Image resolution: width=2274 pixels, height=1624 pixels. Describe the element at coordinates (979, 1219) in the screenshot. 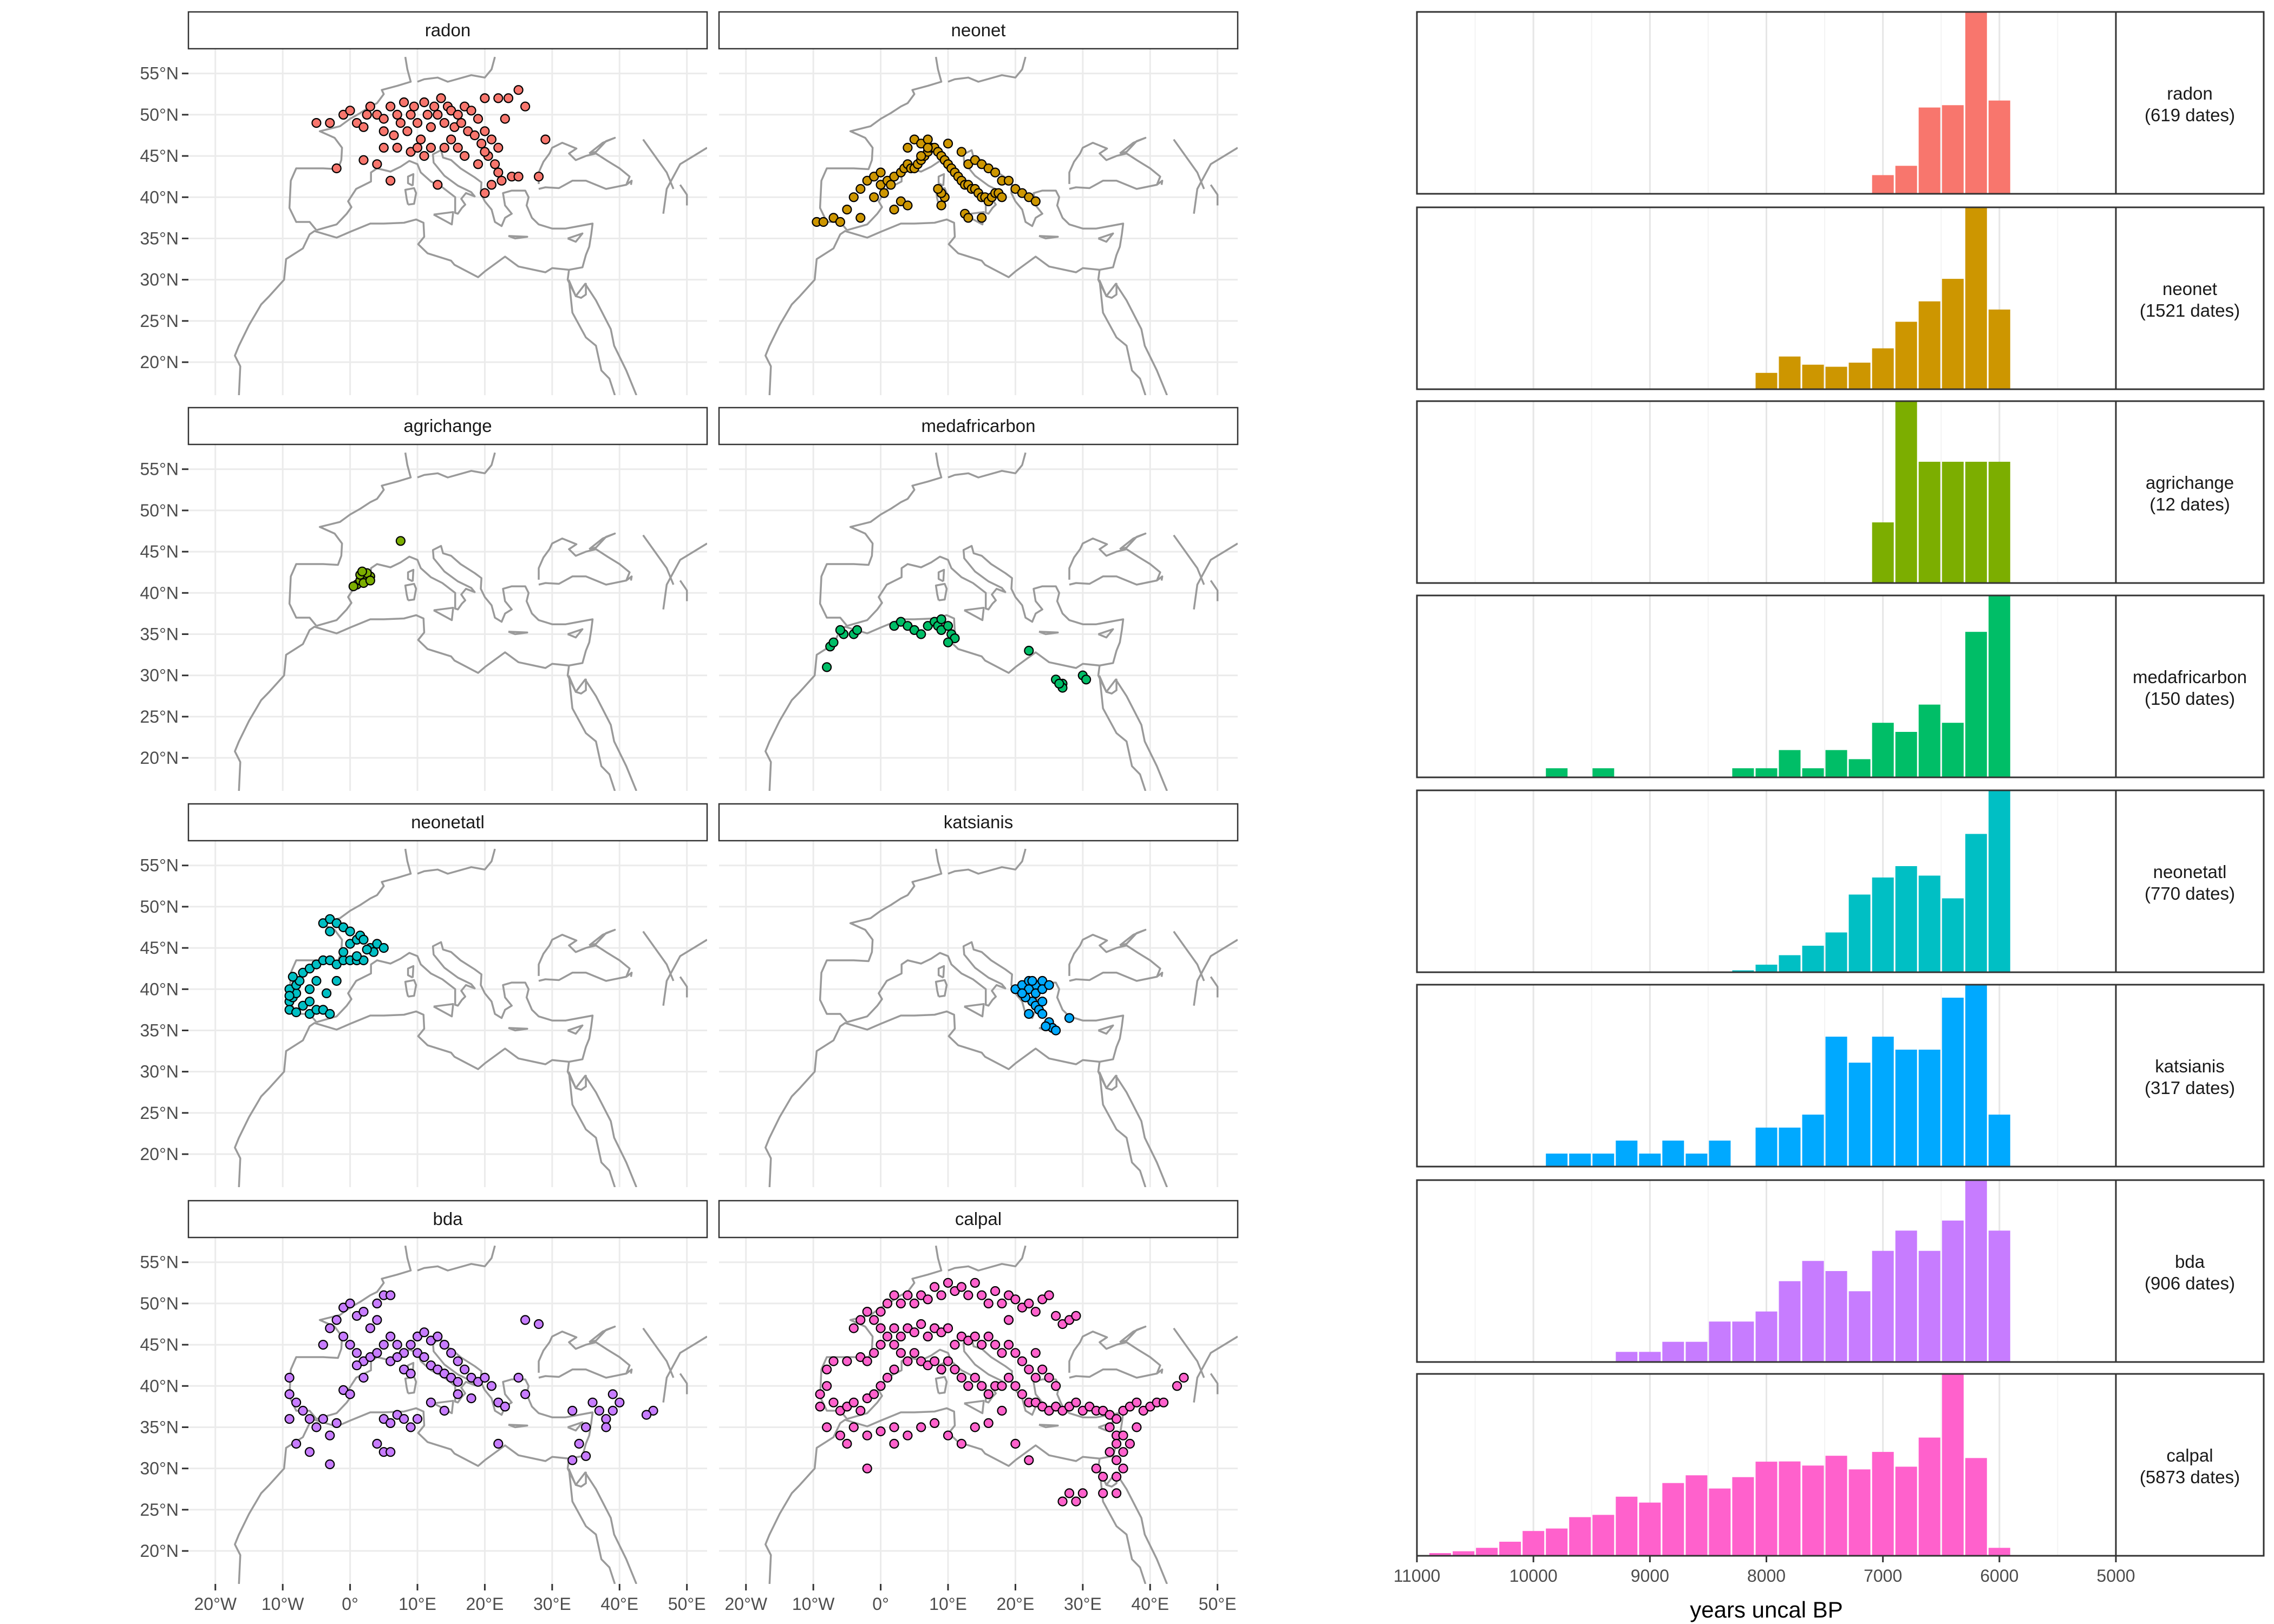

I see `facet-strip-label: calpal` at that location.